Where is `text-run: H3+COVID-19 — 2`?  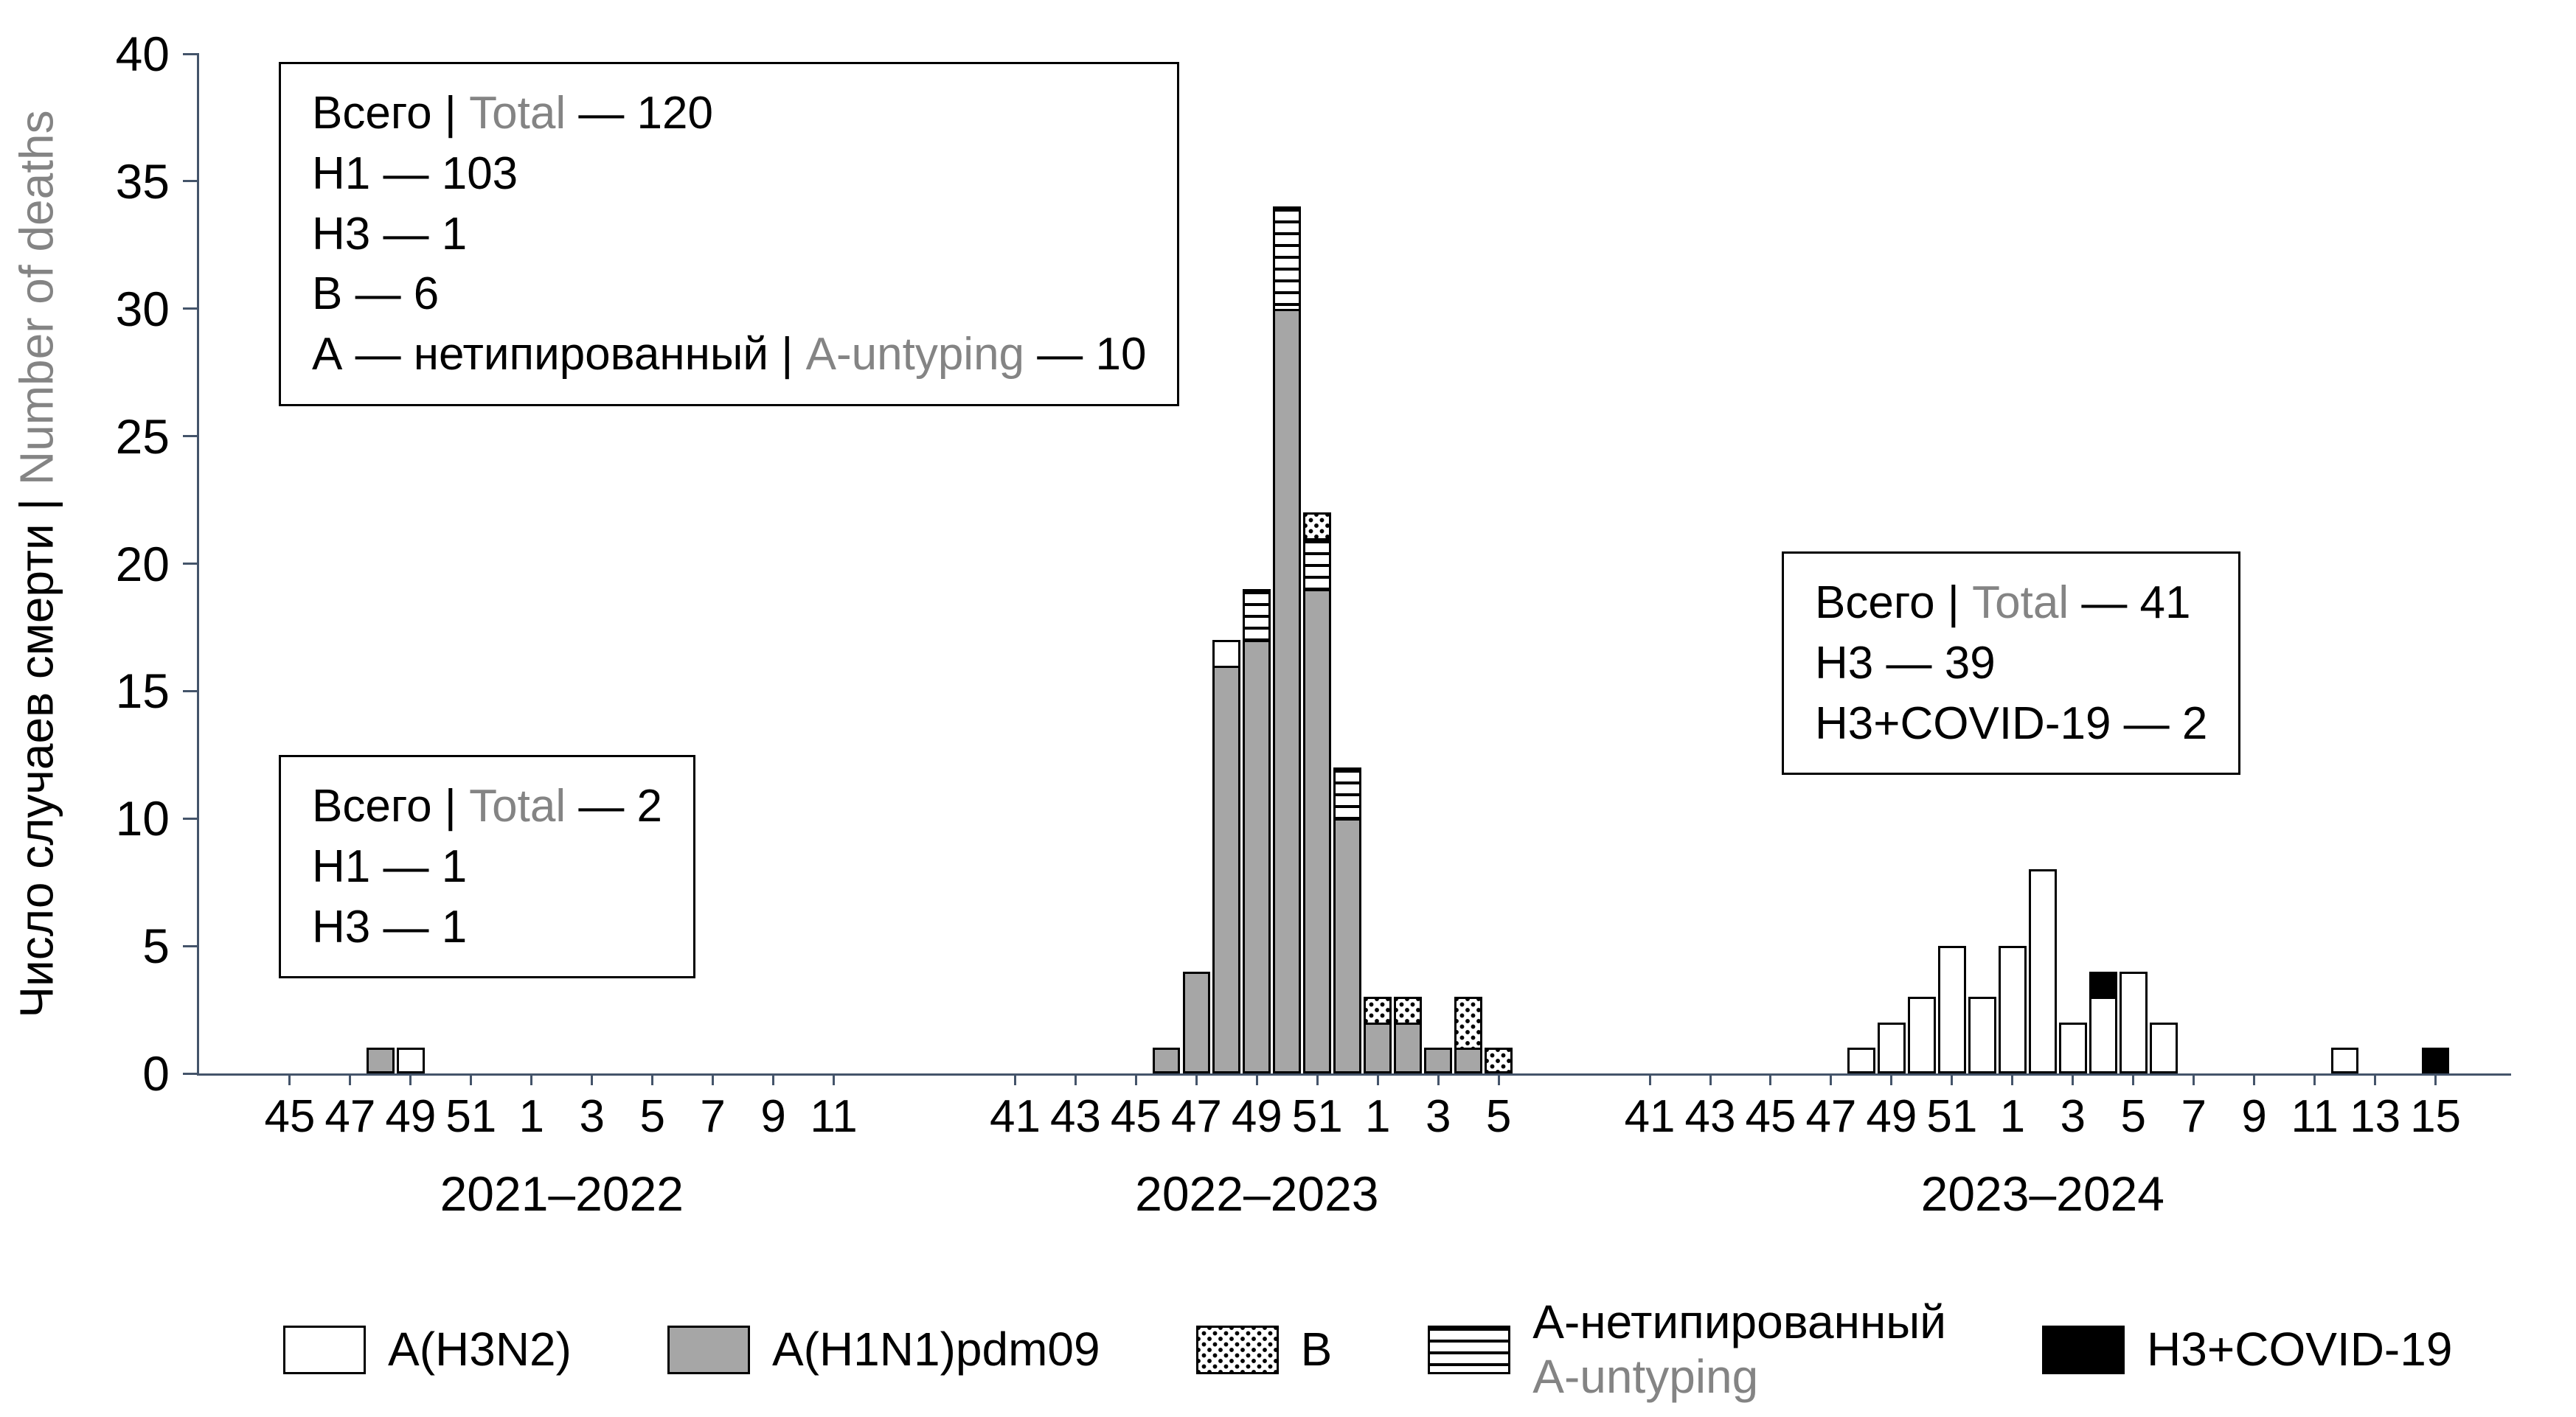
text-run: H3+COVID-19 — 2 is located at coordinates (2011, 723).